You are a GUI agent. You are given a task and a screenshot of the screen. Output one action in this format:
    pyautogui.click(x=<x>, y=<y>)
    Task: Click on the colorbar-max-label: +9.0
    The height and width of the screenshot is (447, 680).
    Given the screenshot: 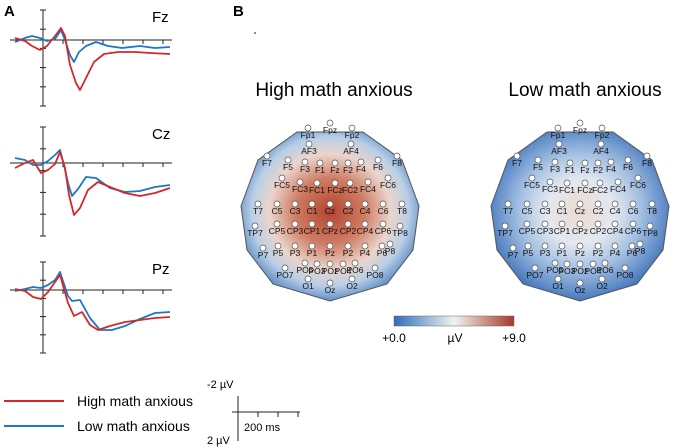 What is the action you would take?
    pyautogui.click(x=514, y=338)
    